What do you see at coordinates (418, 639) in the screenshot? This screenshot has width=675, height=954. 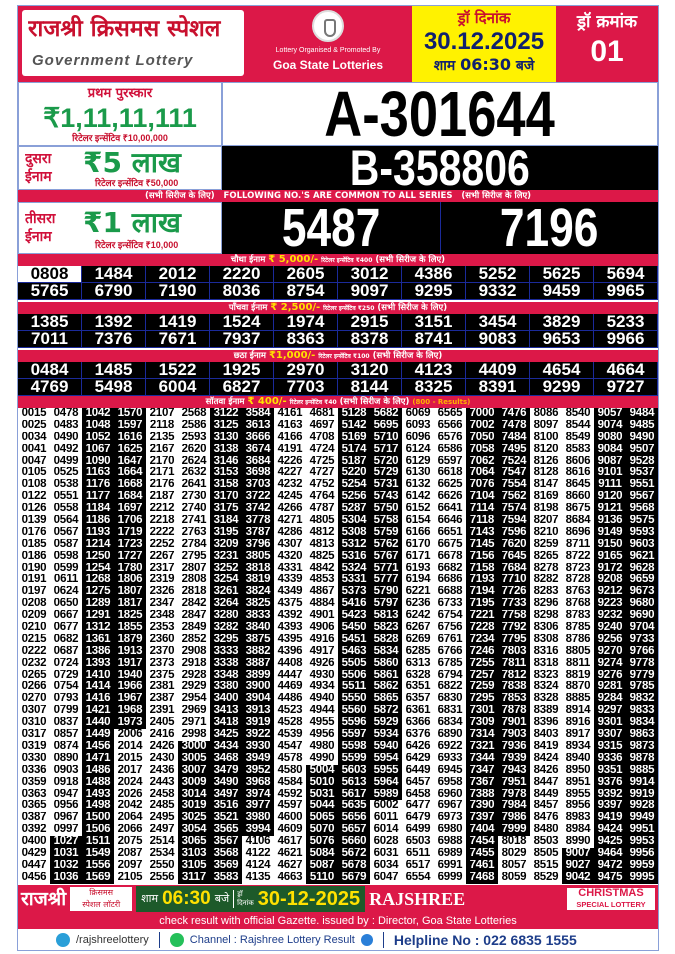 I see `result-cell: 6269` at bounding box center [418, 639].